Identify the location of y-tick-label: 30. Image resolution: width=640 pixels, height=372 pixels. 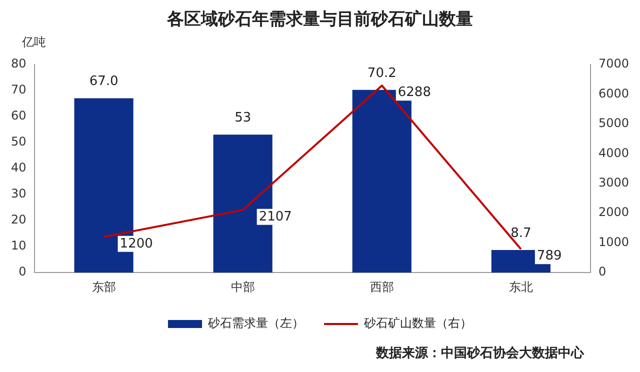
(18, 193).